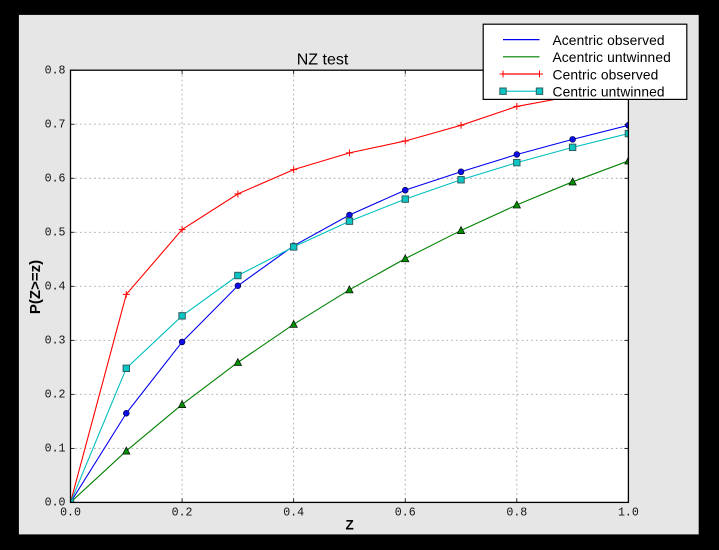 The height and width of the screenshot is (550, 719). What do you see at coordinates (55, 124) in the screenshot?
I see `svg-text: 0.7` at bounding box center [55, 124].